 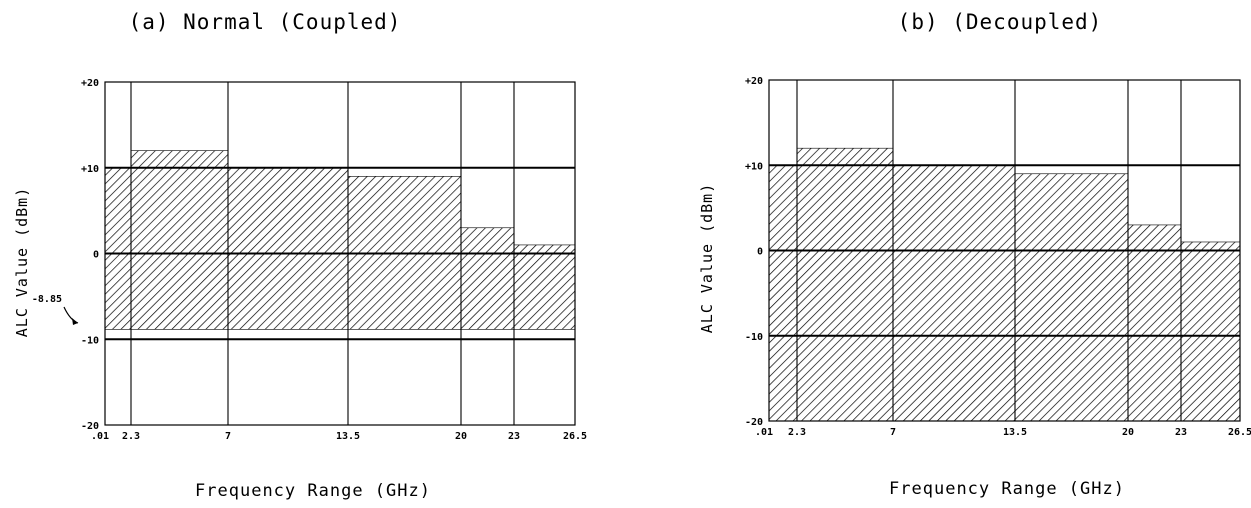 What do you see at coordinates (348, 436) in the screenshot?
I see `panel-a-x-tick-label: 13.5` at bounding box center [348, 436].